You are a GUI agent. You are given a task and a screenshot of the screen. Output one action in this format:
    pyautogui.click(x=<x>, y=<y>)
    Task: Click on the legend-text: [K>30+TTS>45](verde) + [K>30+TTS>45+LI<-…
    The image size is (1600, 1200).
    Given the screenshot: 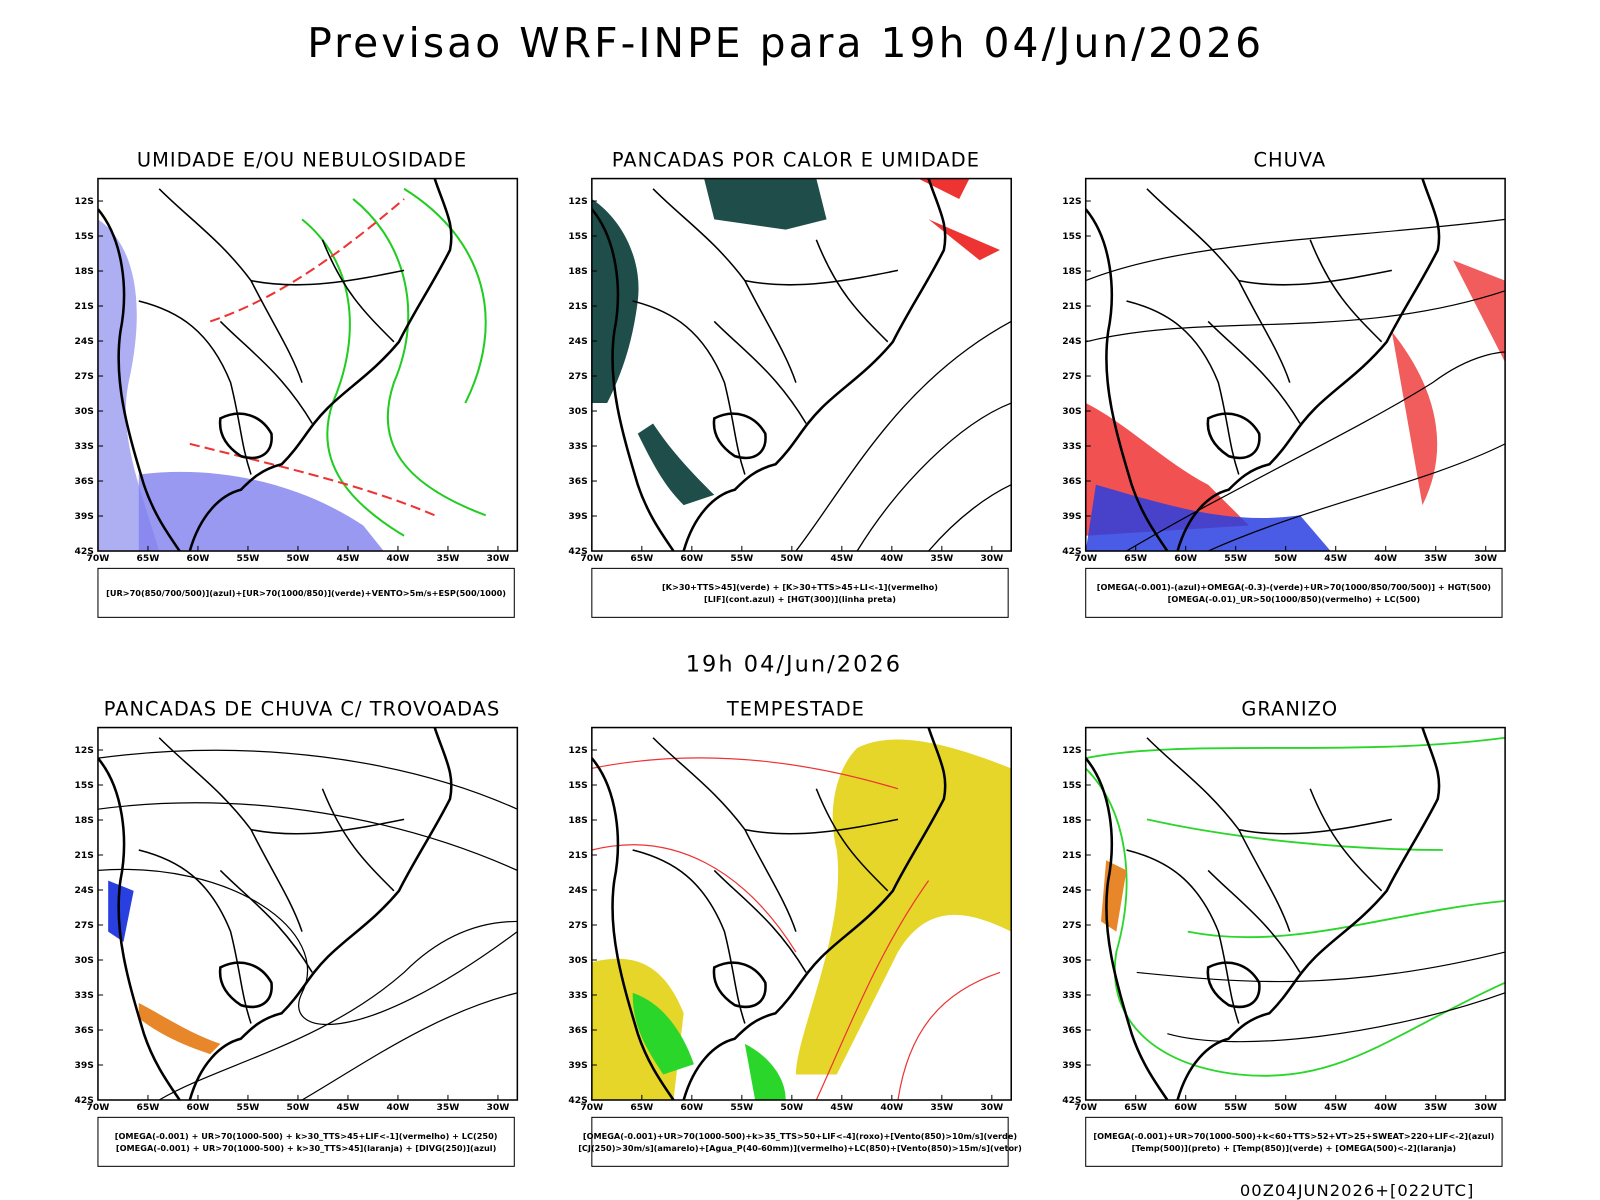 What is the action you would take?
    pyautogui.click(x=800, y=587)
    